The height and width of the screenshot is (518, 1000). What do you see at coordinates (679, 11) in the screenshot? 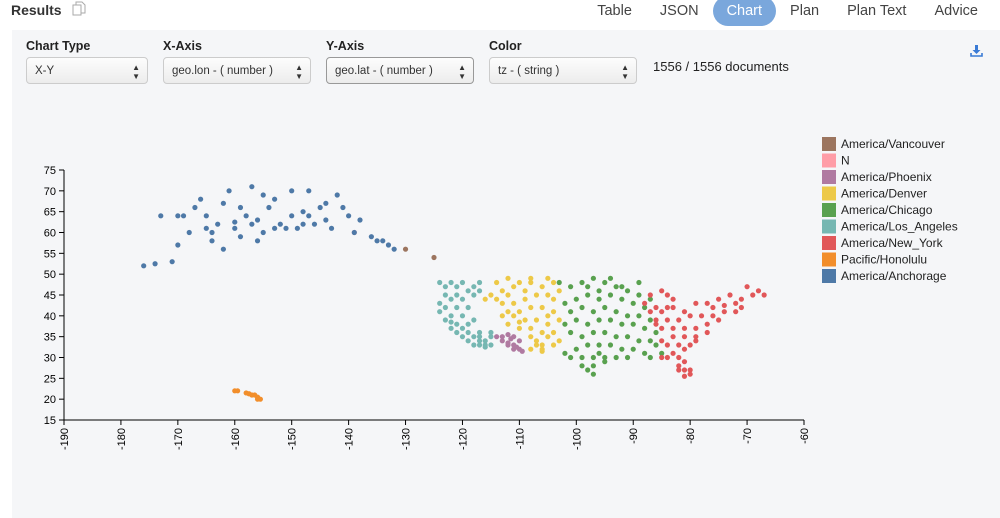
I see `tab-json: JSON` at bounding box center [679, 11].